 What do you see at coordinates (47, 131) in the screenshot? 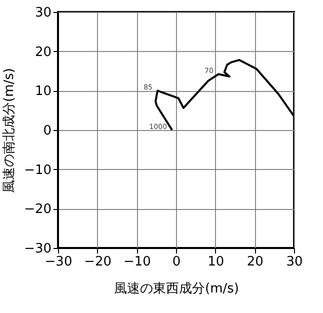
I see `y-tick-label: 0` at bounding box center [47, 131].